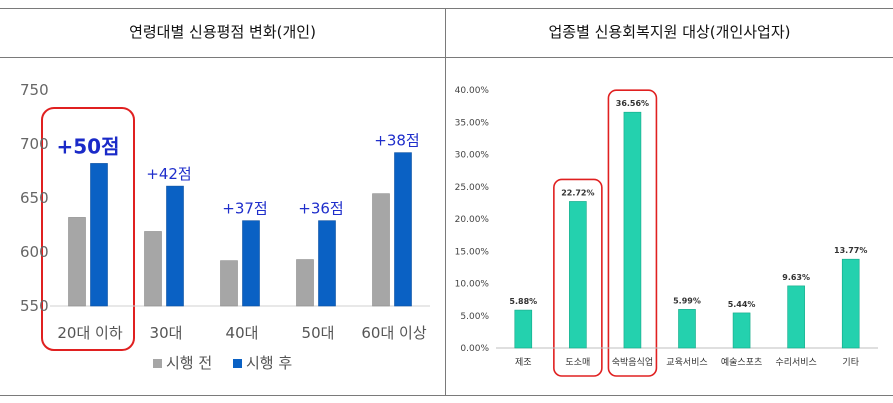 The image size is (893, 403). Describe the element at coordinates (269, 363) in the screenshot. I see `legend-label: 시행 후` at that location.